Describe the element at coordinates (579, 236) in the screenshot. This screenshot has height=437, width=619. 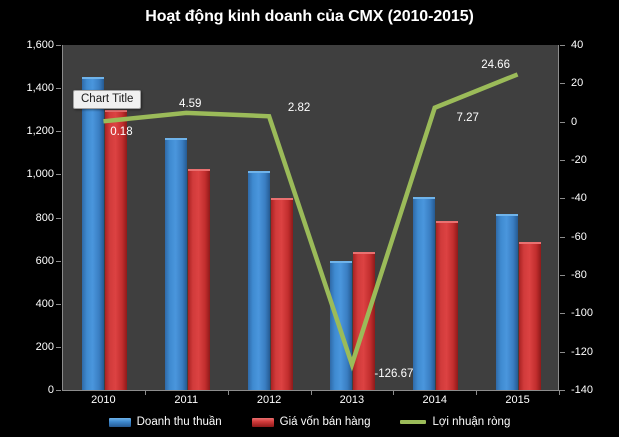
I see `y-axis-right-tick-neg60: -60` at that location.